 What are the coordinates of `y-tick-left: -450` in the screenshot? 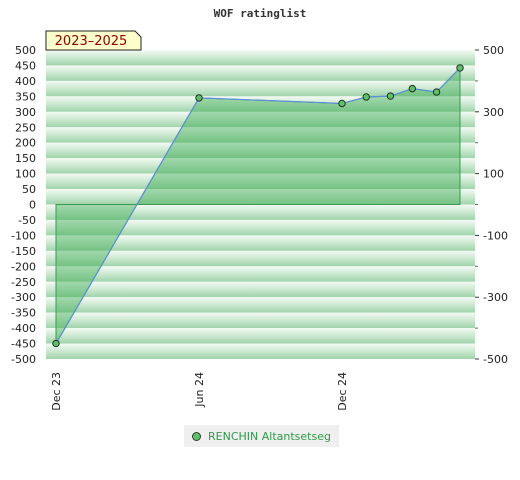 It's located at (23, 344).